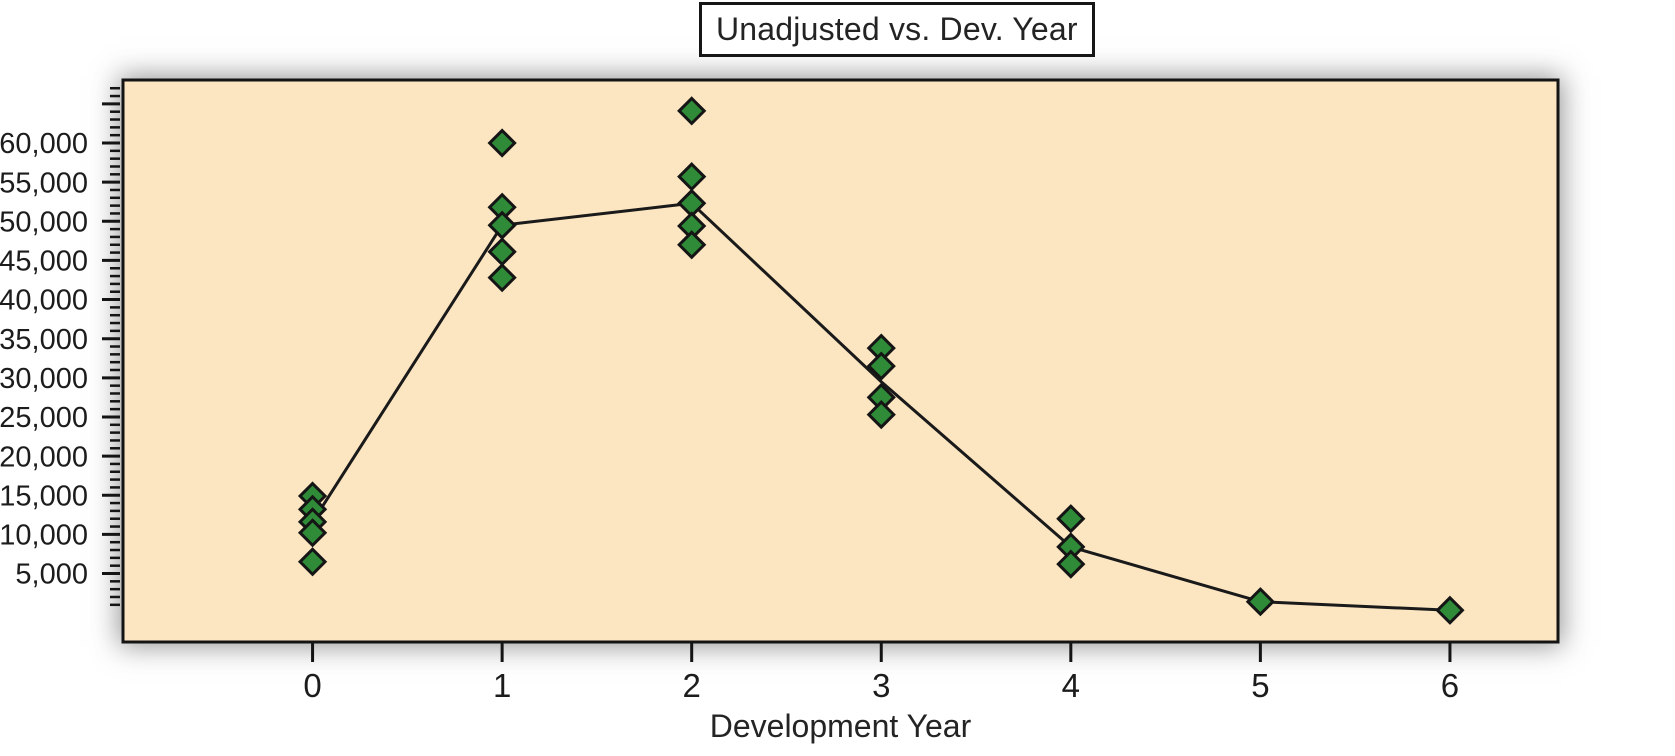  I want to click on y-tick-label: 25,000, so click(44, 418).